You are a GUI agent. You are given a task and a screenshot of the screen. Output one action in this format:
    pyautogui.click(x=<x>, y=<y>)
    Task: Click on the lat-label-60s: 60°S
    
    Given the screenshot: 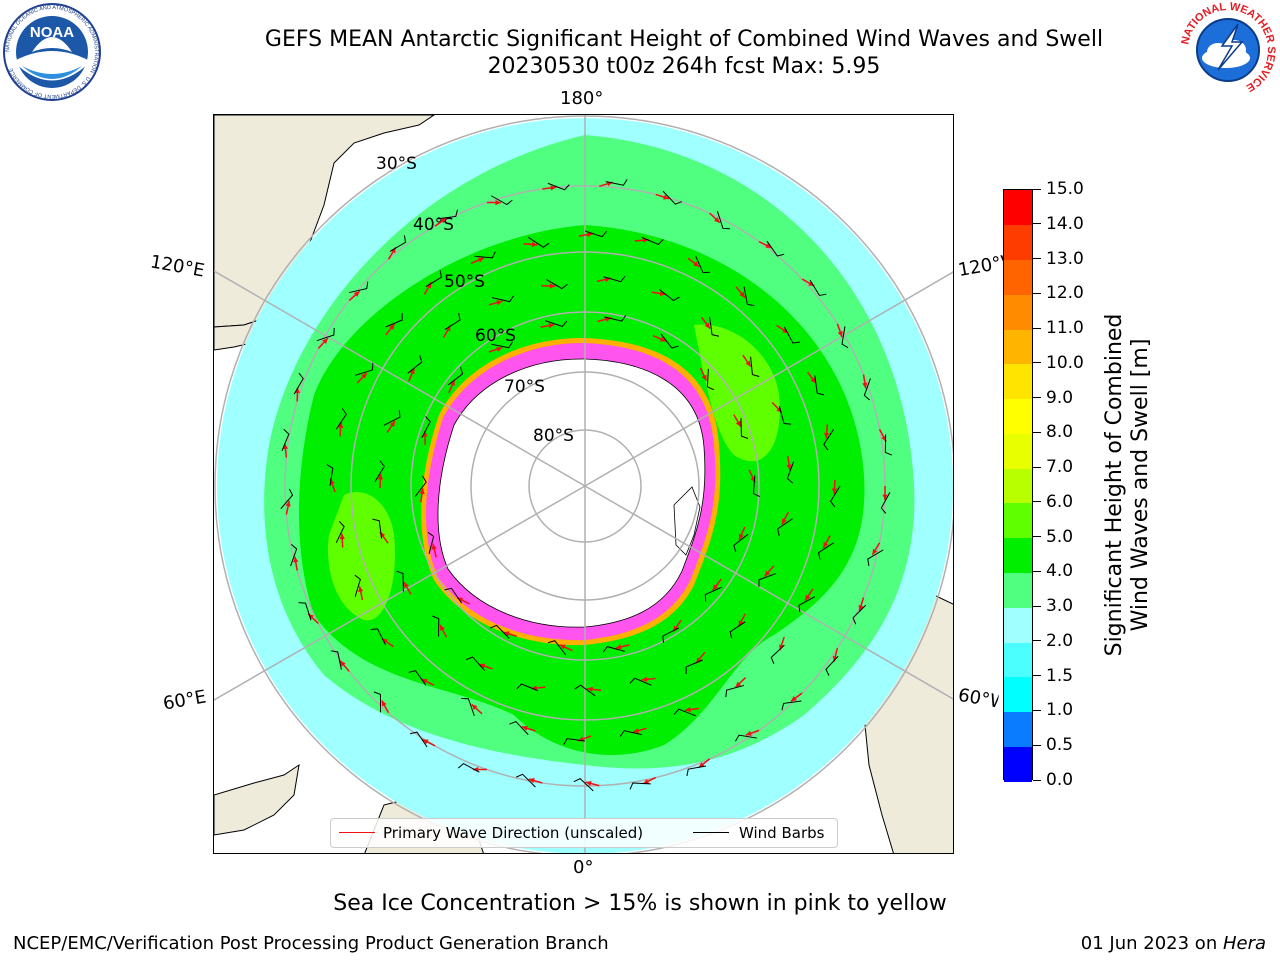 What is the action you would take?
    pyautogui.click(x=495, y=336)
    